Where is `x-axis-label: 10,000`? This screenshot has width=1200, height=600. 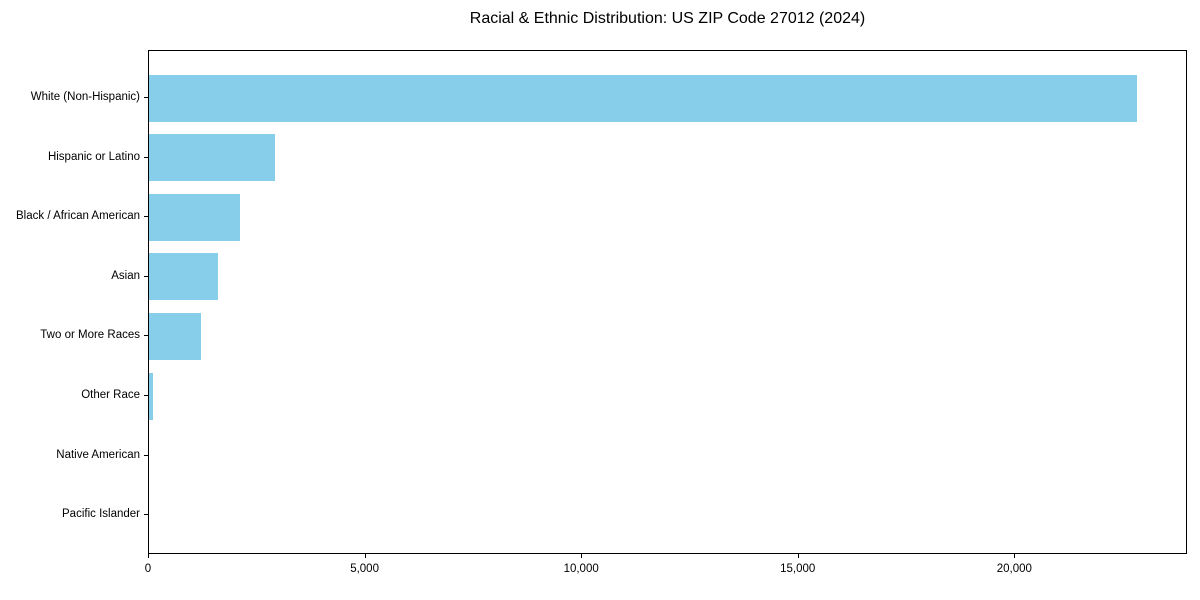 x-axis-label: 10,000 is located at coordinates (581, 569).